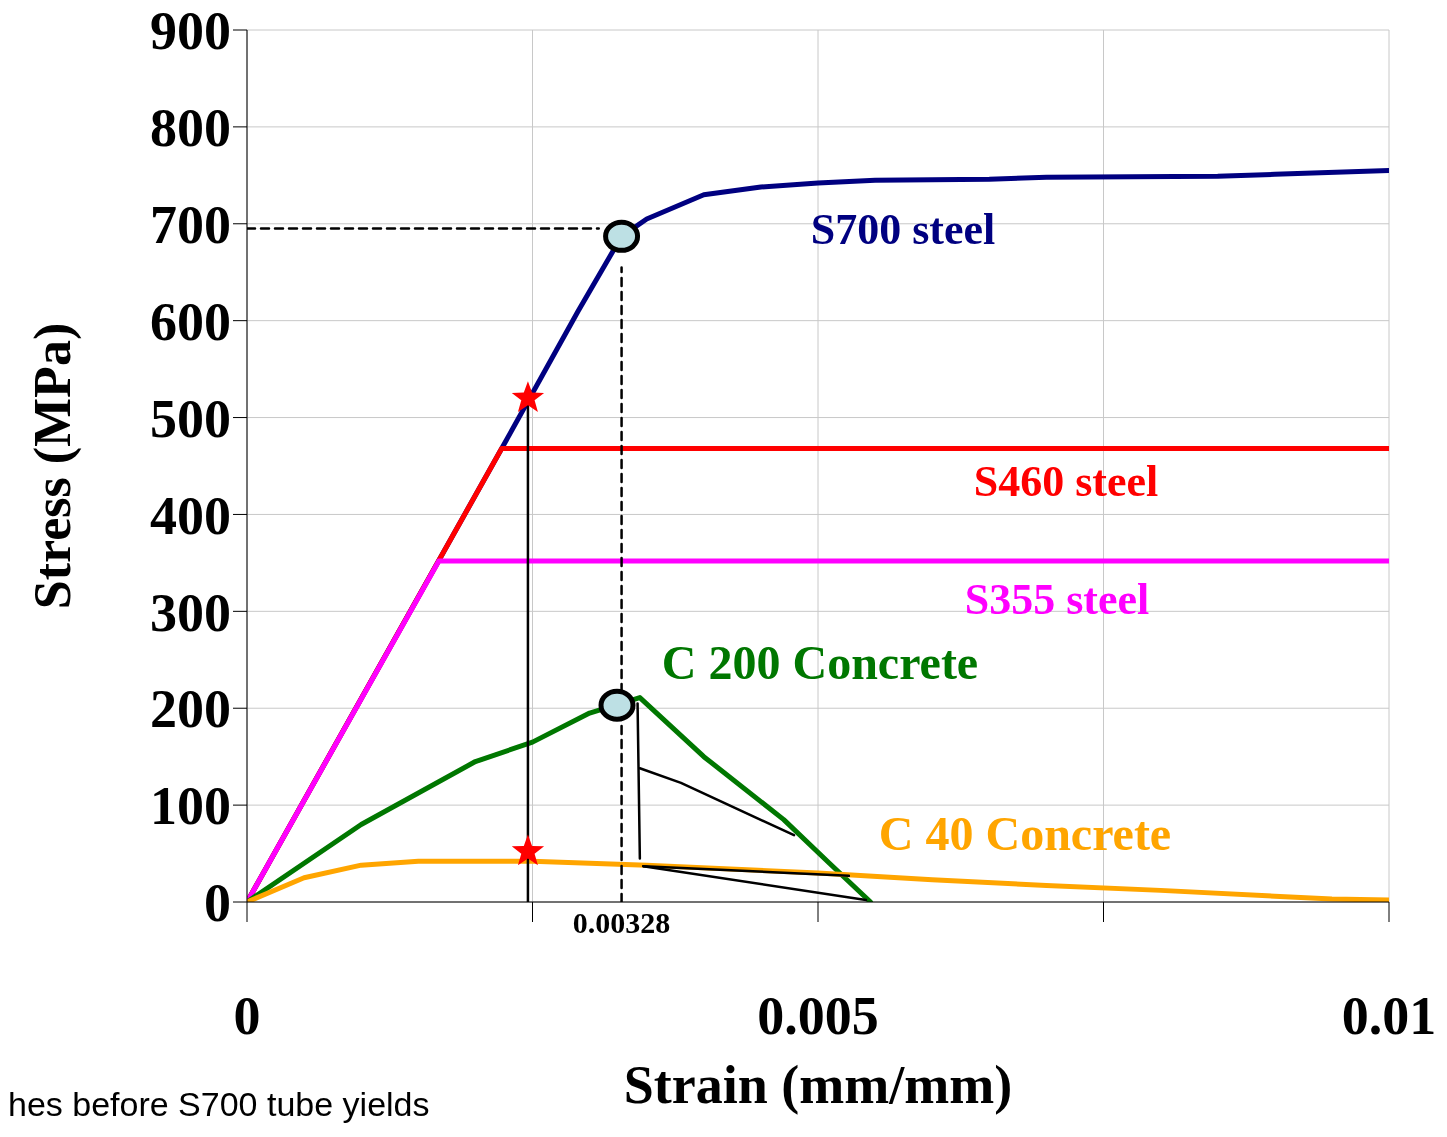 The image size is (1447, 1137). What do you see at coordinates (217, 903) in the screenshot?
I see `y-tick-label: 0` at bounding box center [217, 903].